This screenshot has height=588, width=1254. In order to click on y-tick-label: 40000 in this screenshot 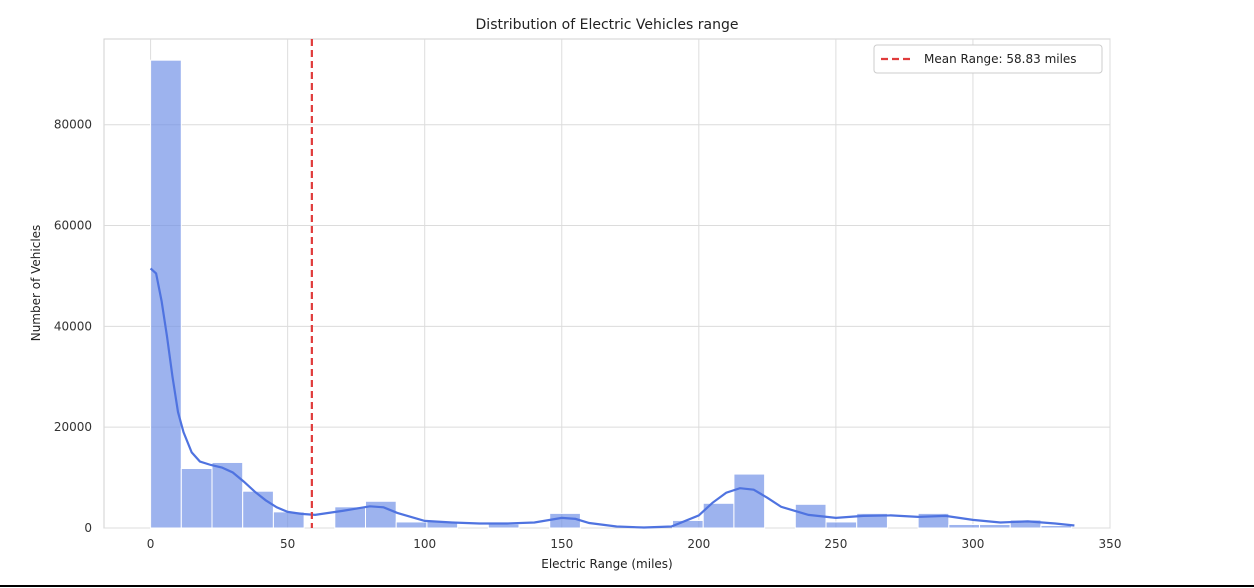, I will do `click(73, 326)`.